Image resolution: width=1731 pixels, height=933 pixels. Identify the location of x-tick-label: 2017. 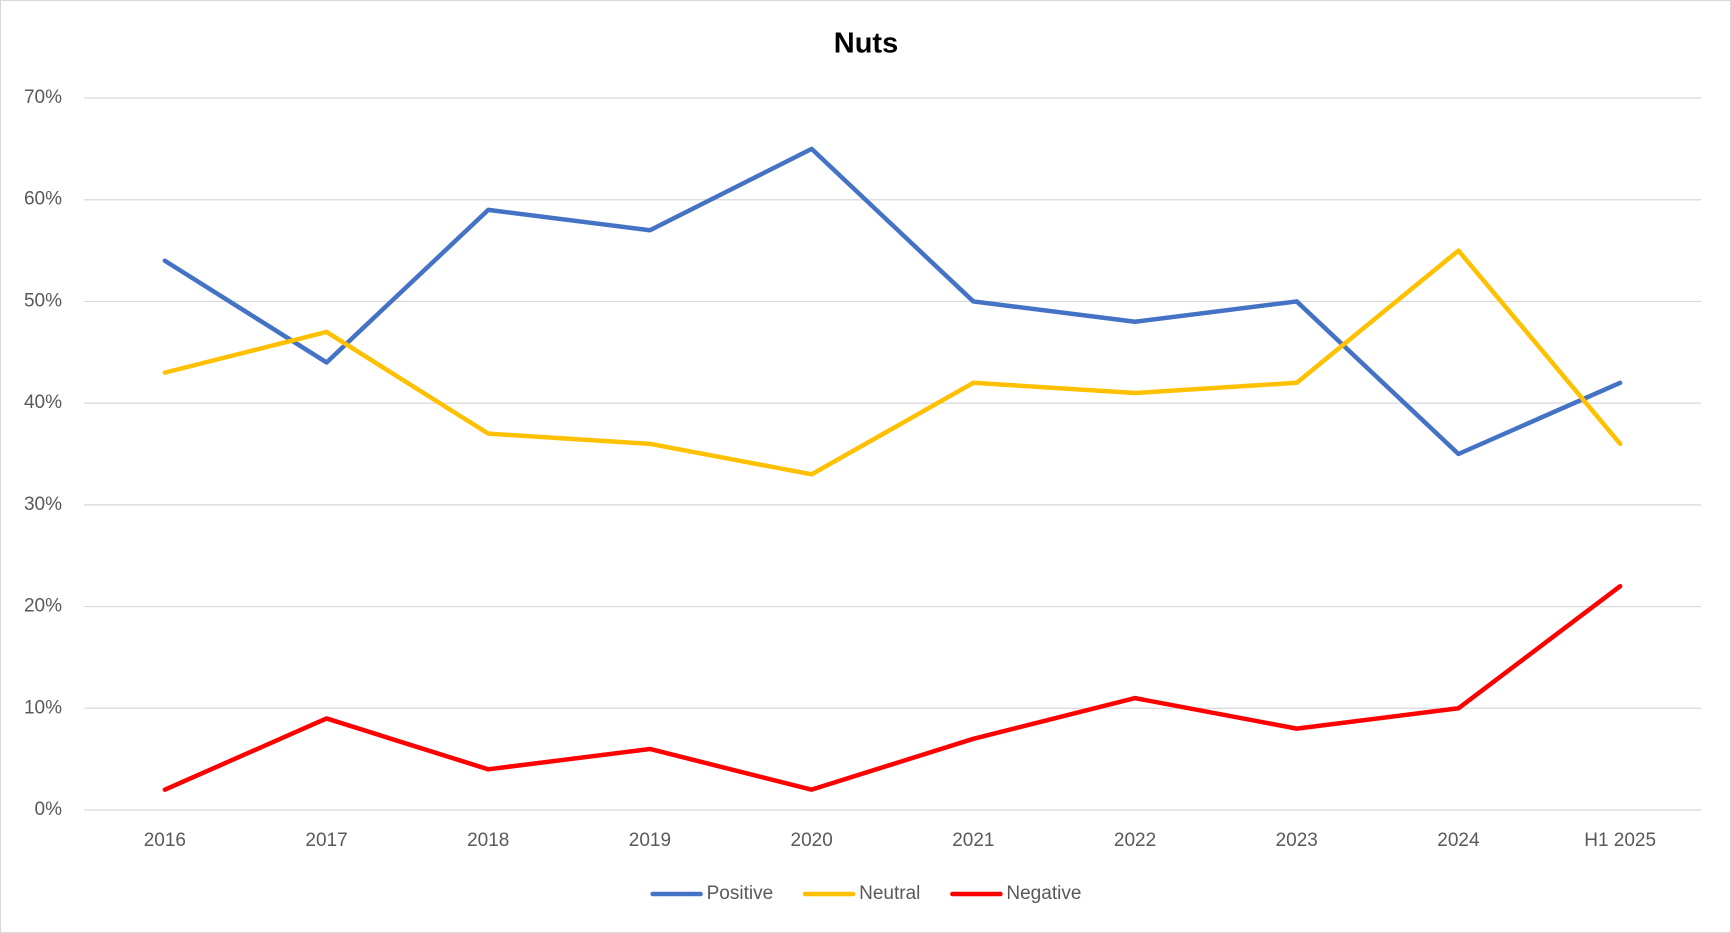
(326, 840).